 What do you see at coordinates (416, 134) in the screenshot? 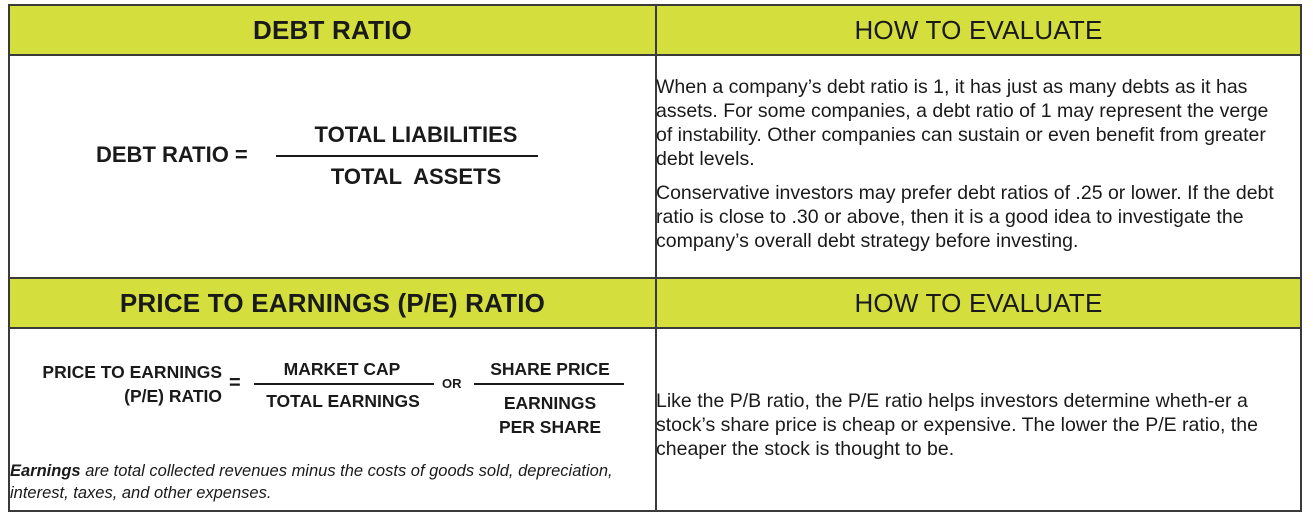
I see `debt-formula-numerator: TOTAL LIABILITIES` at bounding box center [416, 134].